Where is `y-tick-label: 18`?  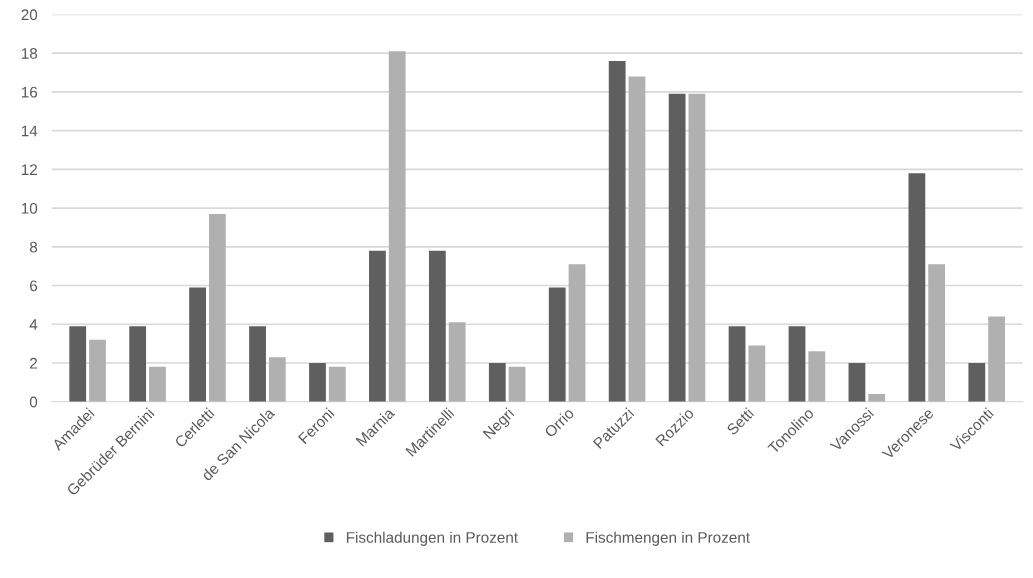
y-tick-label: 18 is located at coordinates (29, 53).